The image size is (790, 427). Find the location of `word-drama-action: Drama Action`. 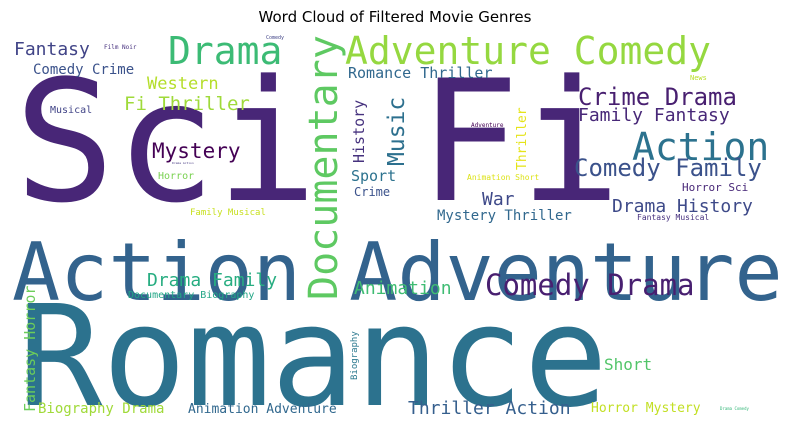

word-drama-action: Drama Action is located at coordinates (183, 163).